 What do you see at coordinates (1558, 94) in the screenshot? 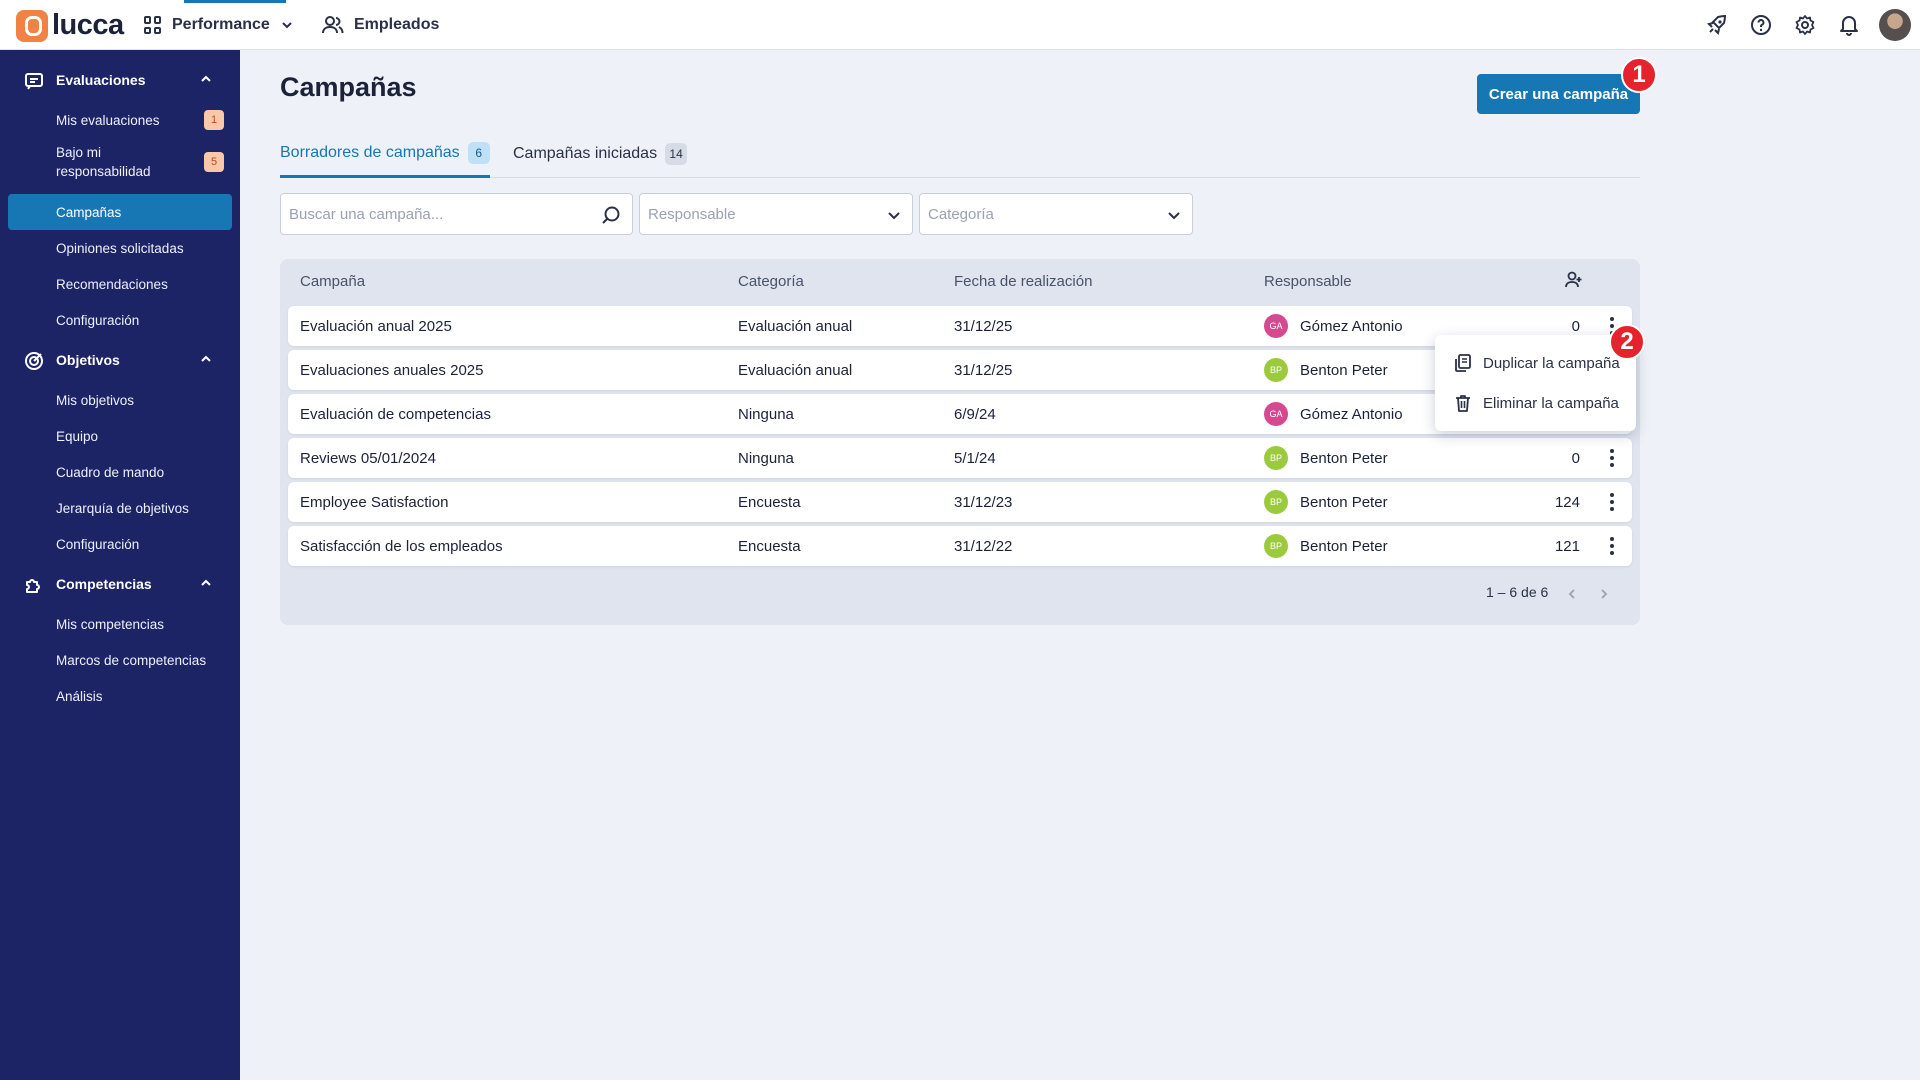
I see `create-campaign-button: Crear una campaña` at bounding box center [1558, 94].